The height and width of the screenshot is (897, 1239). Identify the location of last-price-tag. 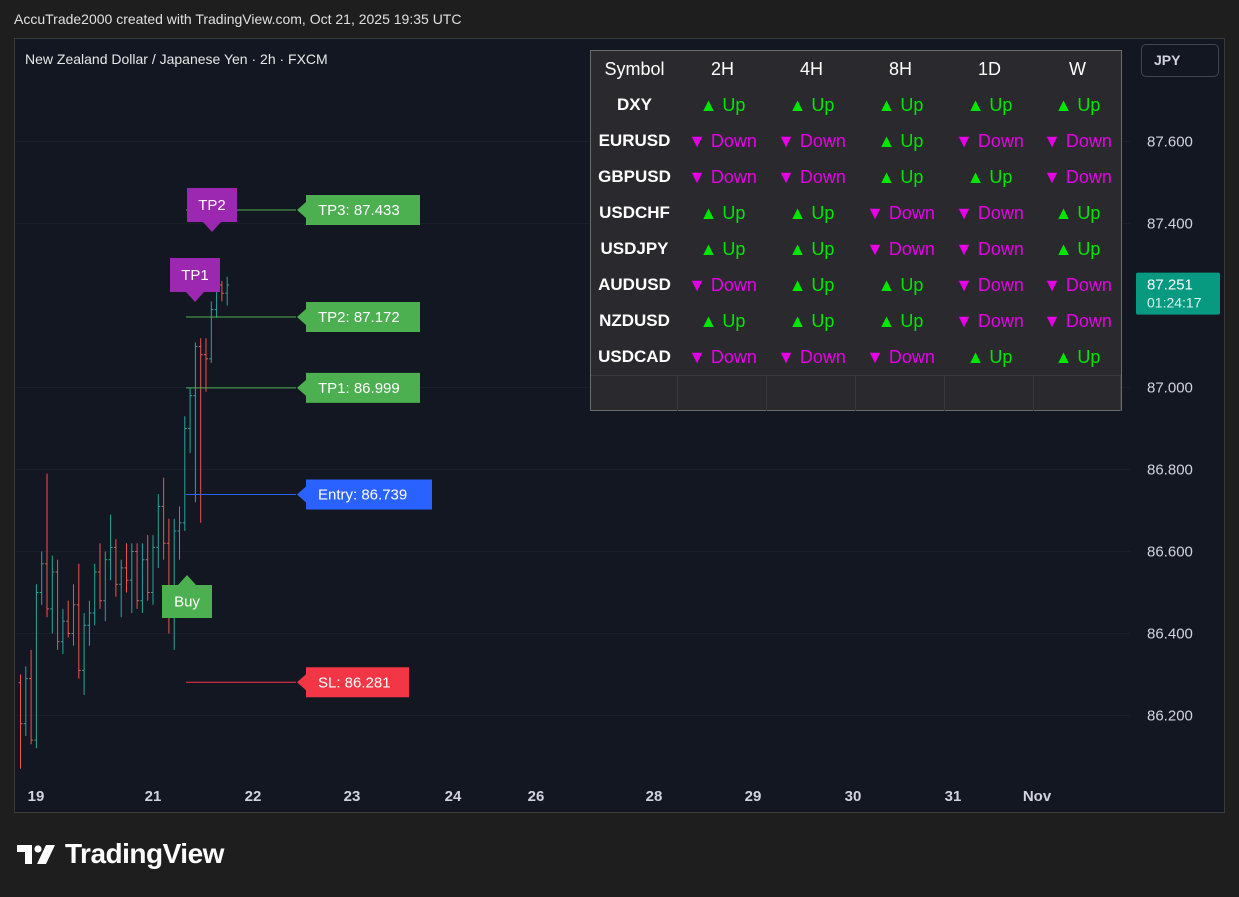
(1178, 293).